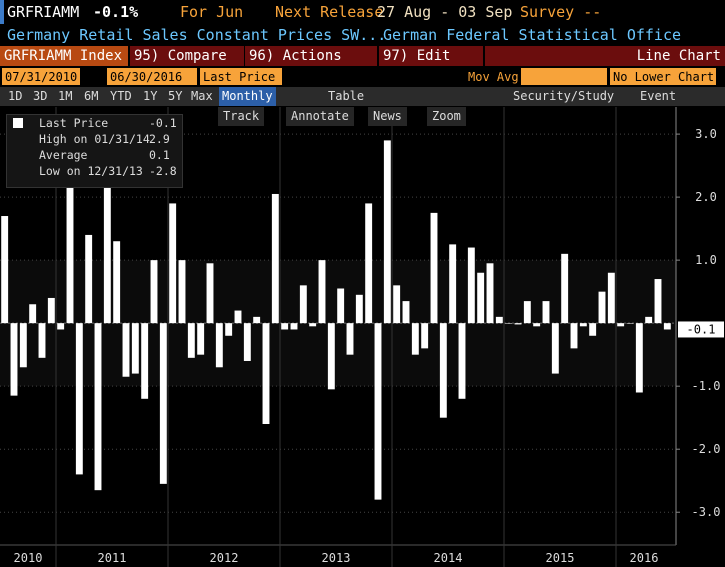 The height and width of the screenshot is (567, 725). What do you see at coordinates (445, 12) in the screenshot?
I see `next-release: 27 Aug - 03 Sep` at bounding box center [445, 12].